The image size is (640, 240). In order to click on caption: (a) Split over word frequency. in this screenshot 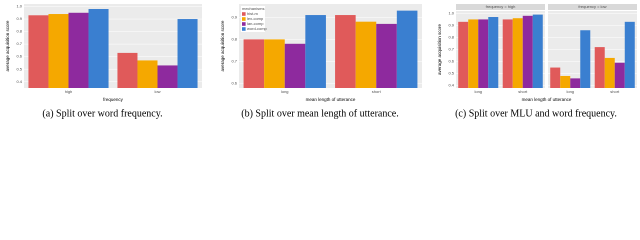, I will do `click(102, 113)`.